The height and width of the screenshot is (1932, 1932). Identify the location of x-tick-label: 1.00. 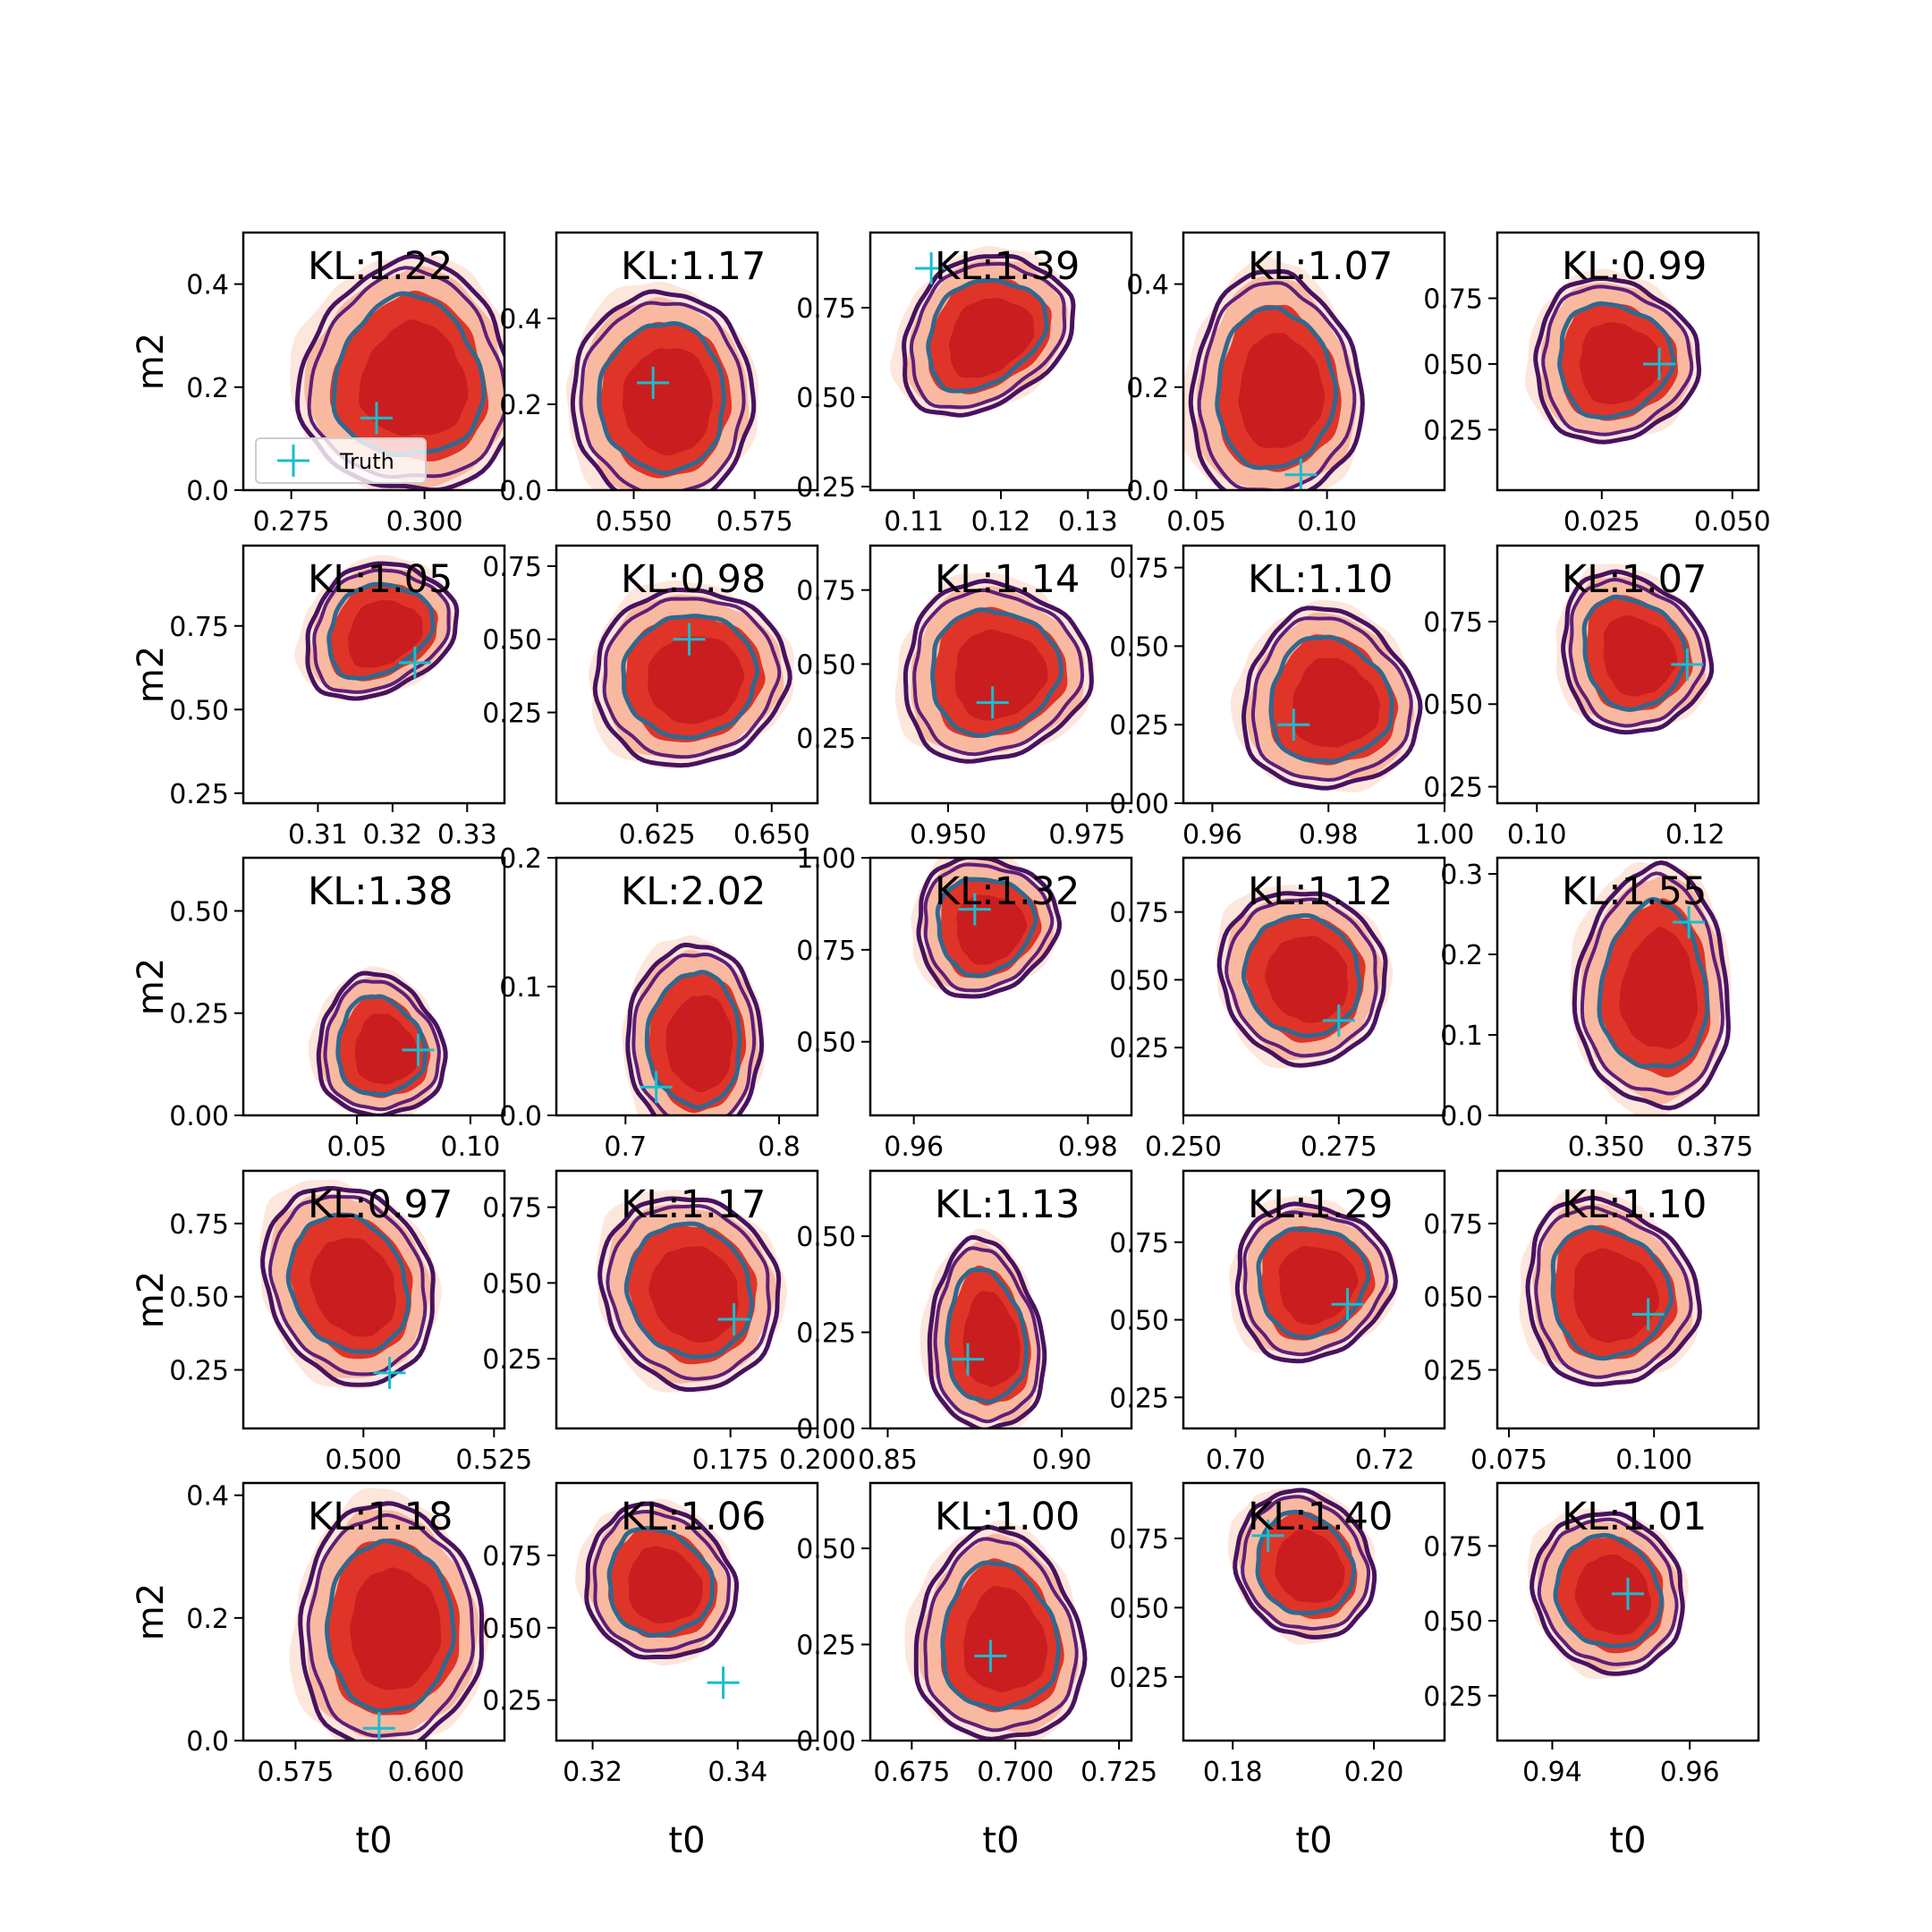
(1445, 835).